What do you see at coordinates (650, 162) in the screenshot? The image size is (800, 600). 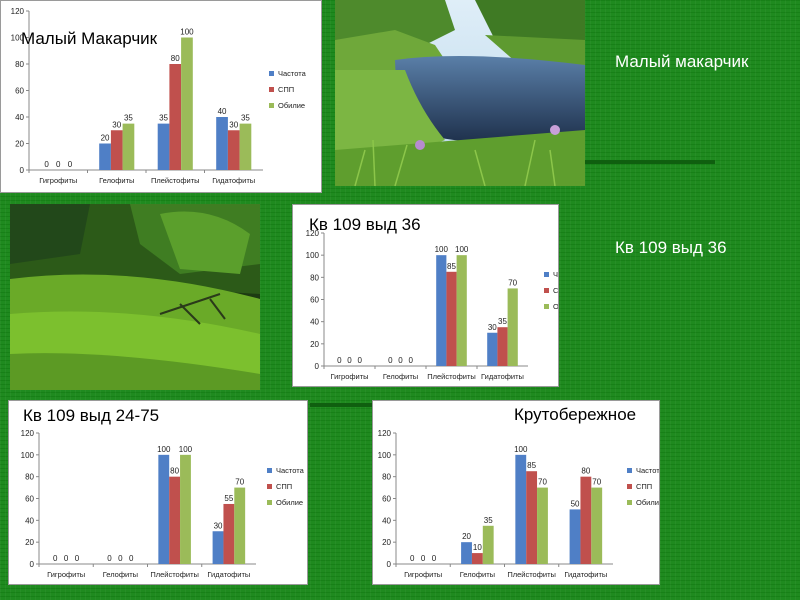 I see `divider-rule` at bounding box center [650, 162].